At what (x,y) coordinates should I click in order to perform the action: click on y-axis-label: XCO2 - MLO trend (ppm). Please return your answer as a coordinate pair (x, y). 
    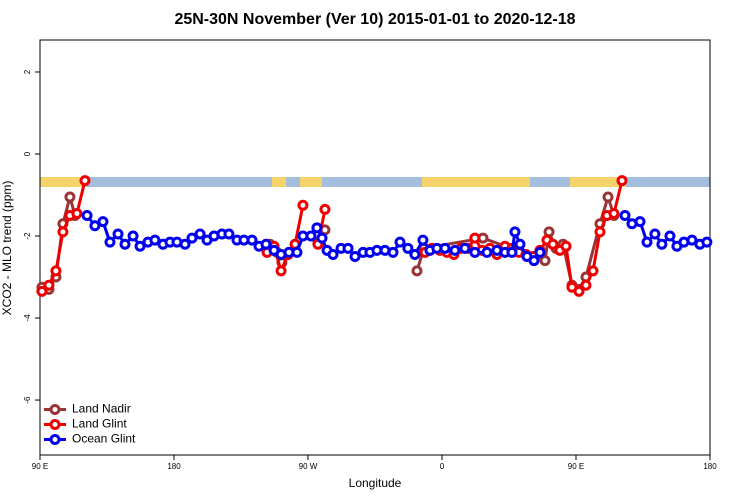
    Looking at the image, I should click on (7, 248).